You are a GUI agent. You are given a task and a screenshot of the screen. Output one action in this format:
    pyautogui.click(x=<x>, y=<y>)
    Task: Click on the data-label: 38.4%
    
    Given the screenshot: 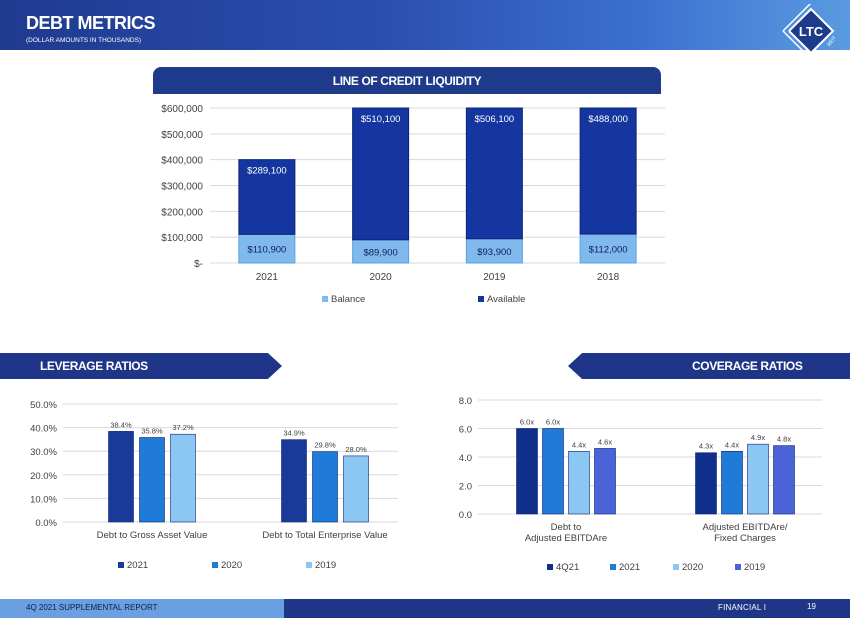 What is the action you would take?
    pyautogui.click(x=121, y=424)
    